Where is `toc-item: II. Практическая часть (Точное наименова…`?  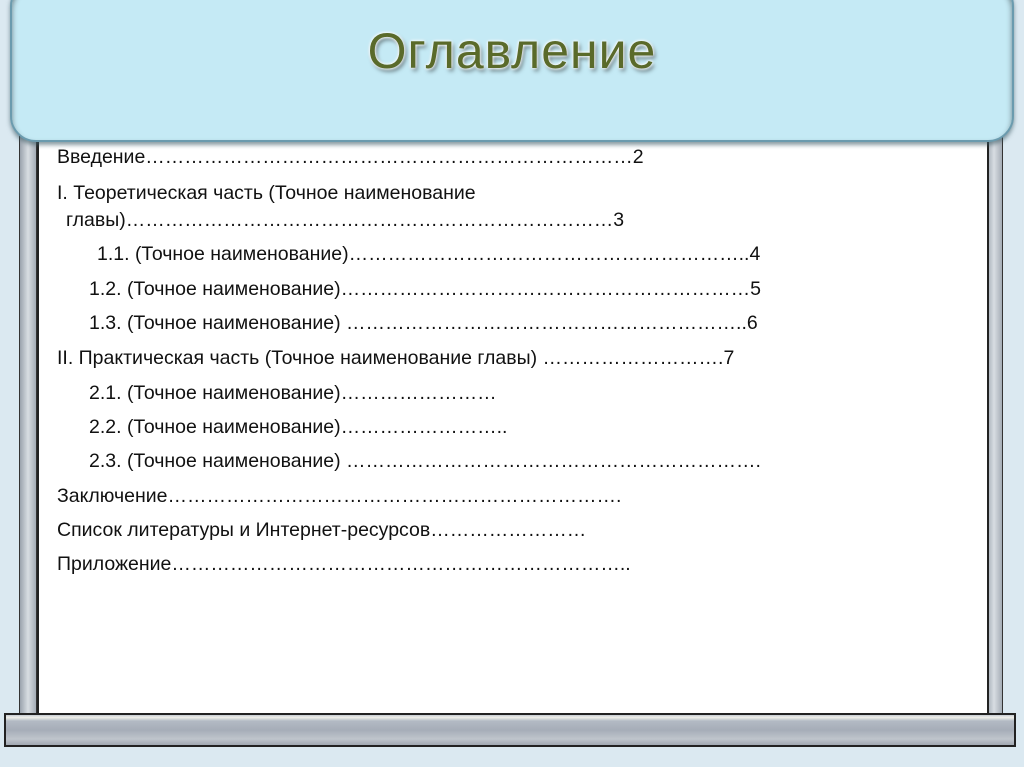 toc-item: II. Практическая часть (Точное наименова… is located at coordinates (396, 358).